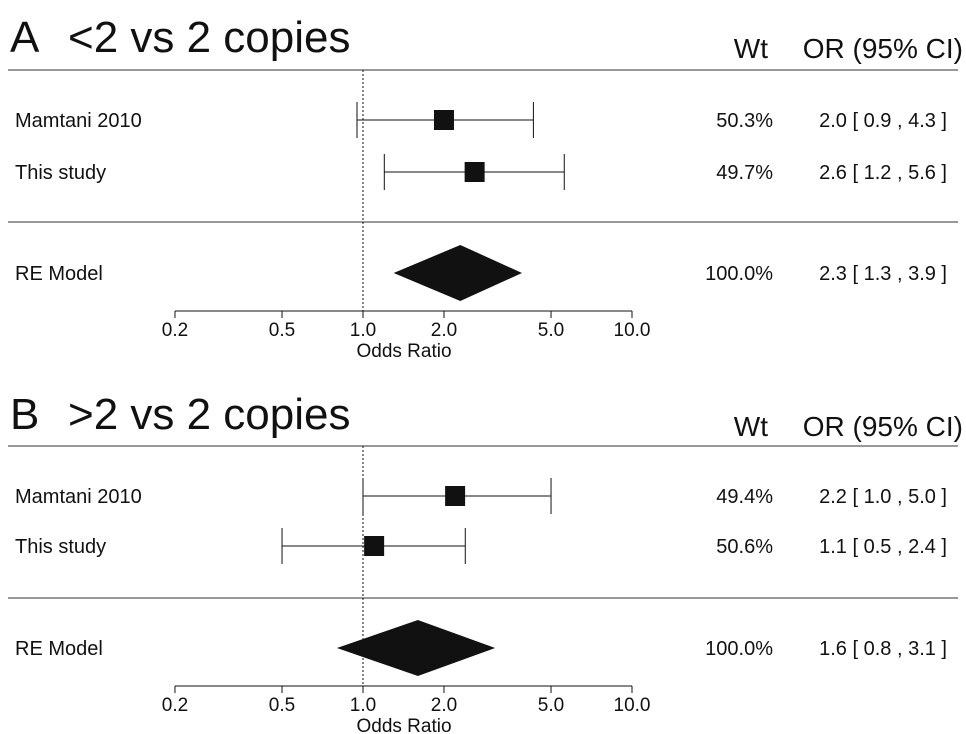 This screenshot has width=966, height=734. Describe the element at coordinates (24, 414) in the screenshot. I see `panel-letter: B` at that location.